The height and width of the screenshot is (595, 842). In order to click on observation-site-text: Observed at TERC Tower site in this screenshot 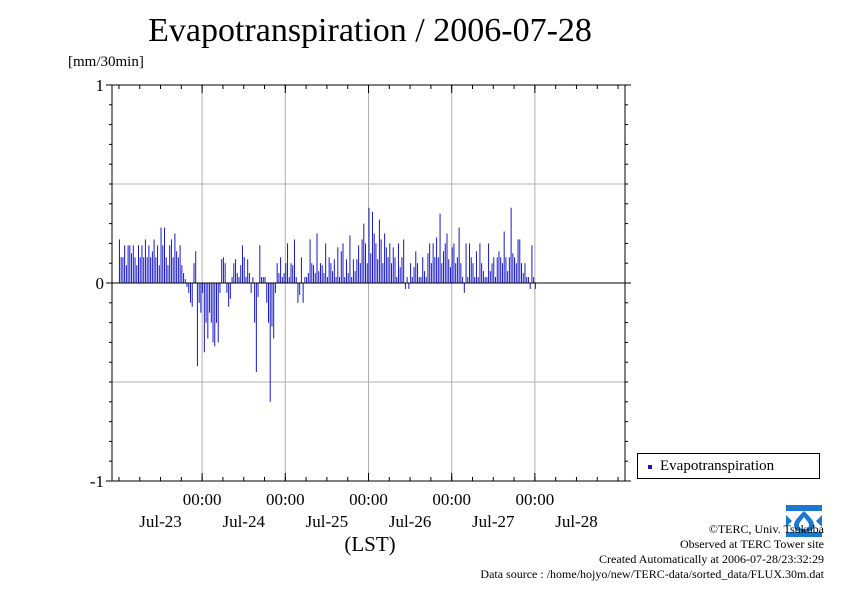, I will do `click(751, 544)`.